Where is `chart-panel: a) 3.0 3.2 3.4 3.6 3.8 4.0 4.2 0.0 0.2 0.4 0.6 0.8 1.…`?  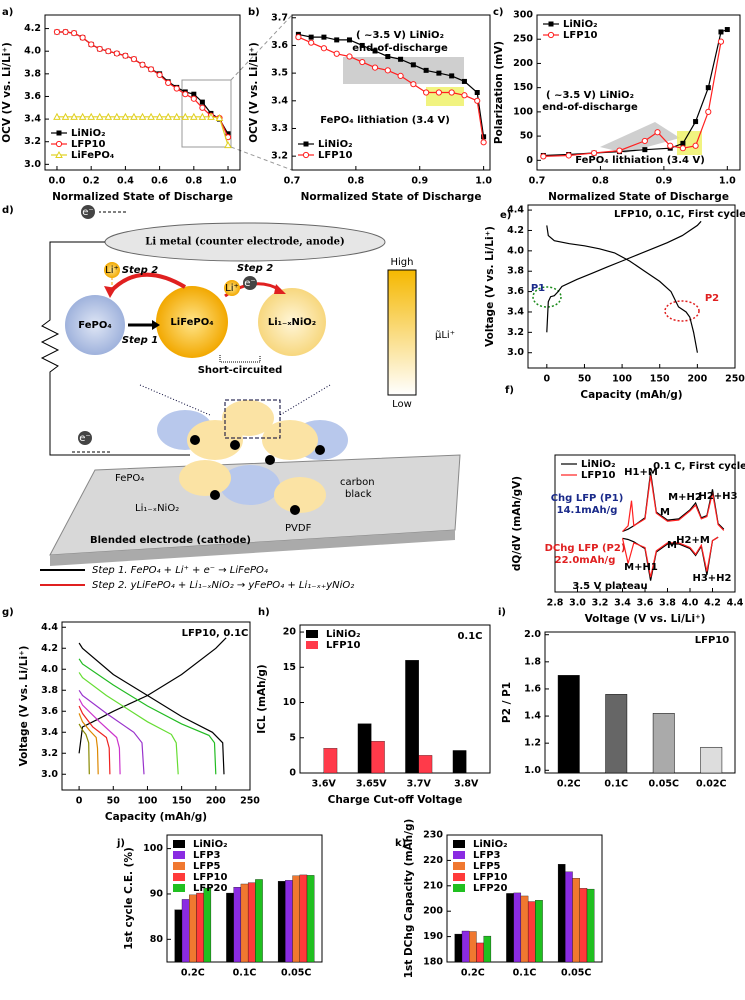 chart-panel: a) 3.0 3.2 3.4 3.6 3.8 4.0 4.2 0.0 0.2 0.4 0.6 0.8 1.… is located at coordinates (121, 105).